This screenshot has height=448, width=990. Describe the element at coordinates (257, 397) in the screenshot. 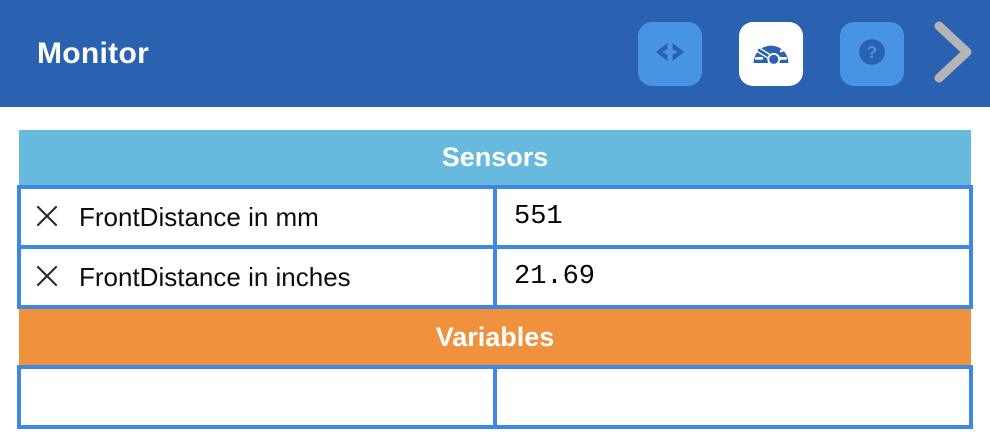

I see `empty-variable-label-cell` at that location.